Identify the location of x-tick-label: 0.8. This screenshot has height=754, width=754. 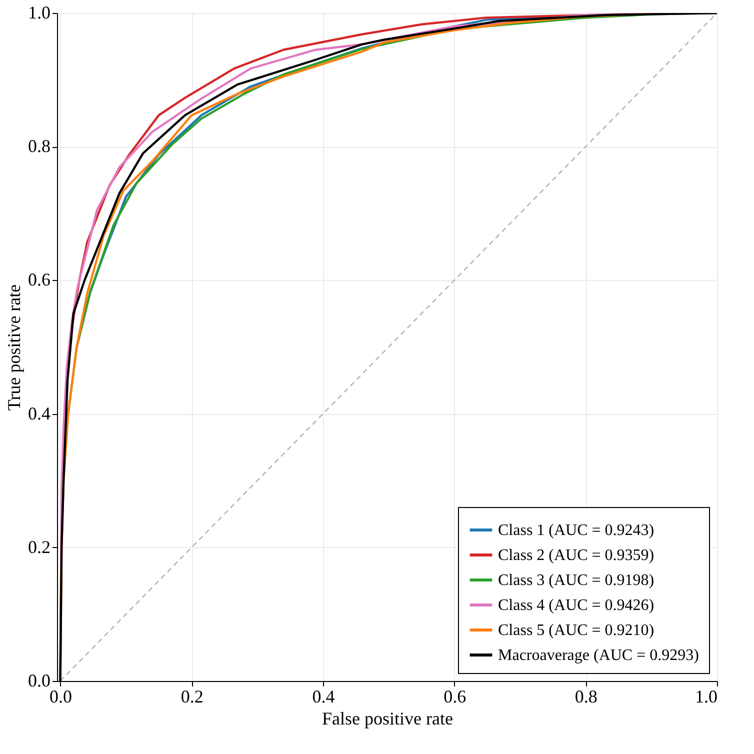
(586, 696).